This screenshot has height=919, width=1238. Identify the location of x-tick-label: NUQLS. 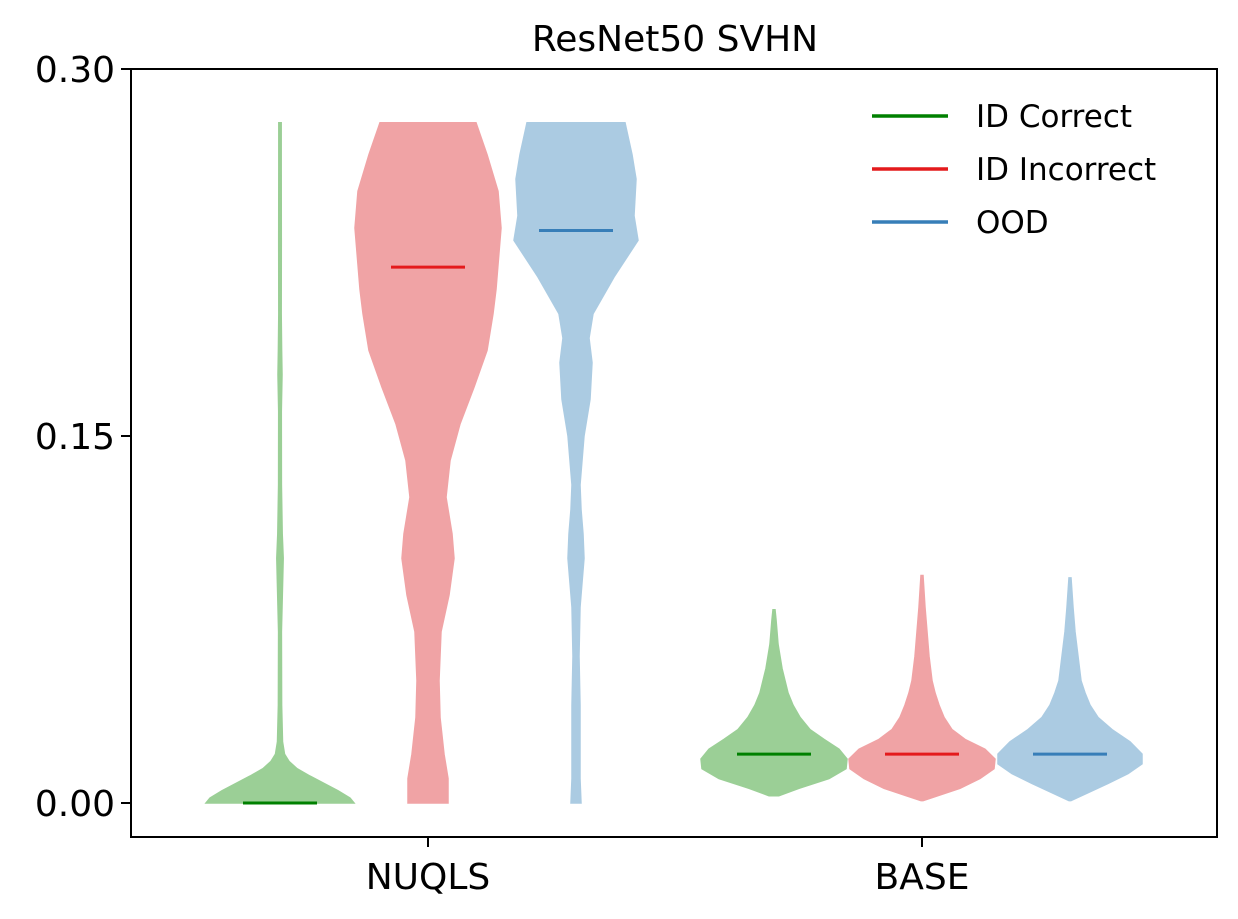
(428, 877).